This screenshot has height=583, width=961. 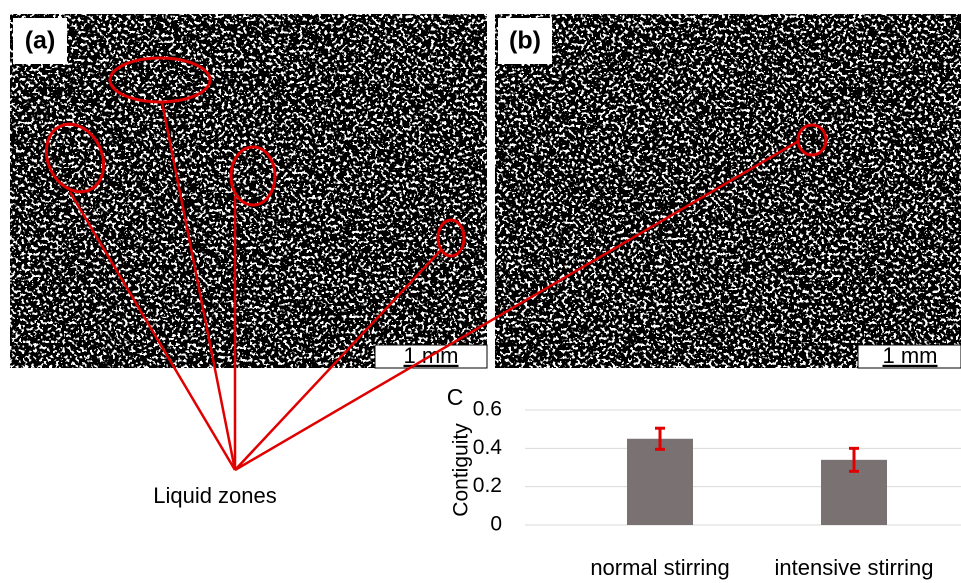 I want to click on annotation-label: Liquid zones, so click(x=215, y=495).